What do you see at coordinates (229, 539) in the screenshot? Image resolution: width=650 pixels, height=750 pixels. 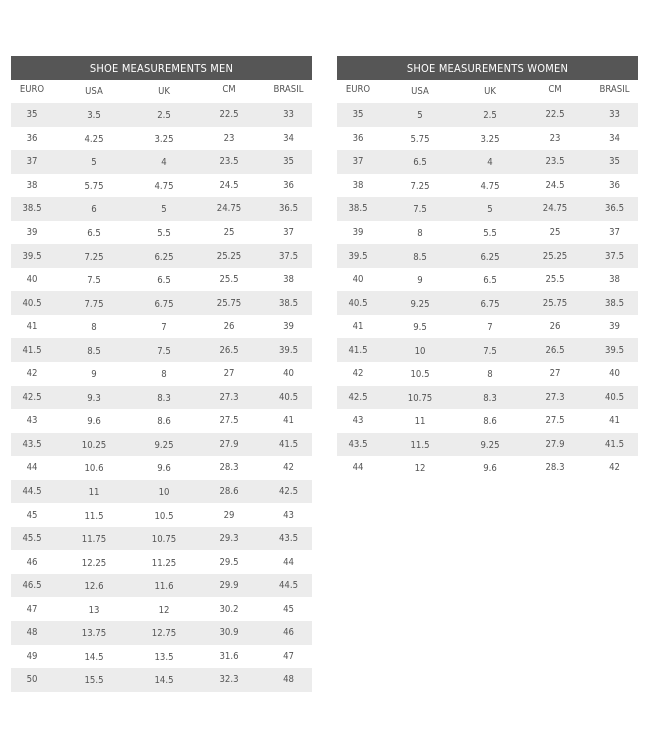 I see `cell-cm: 29.3` at bounding box center [229, 539].